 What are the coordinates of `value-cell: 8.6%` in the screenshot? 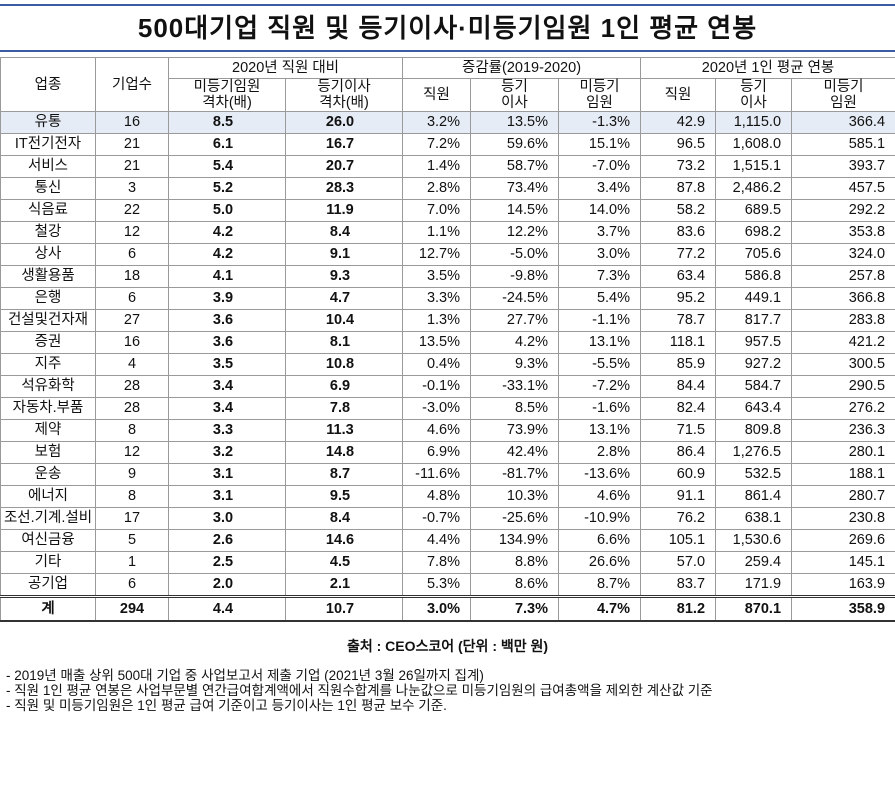 It's located at (515, 585).